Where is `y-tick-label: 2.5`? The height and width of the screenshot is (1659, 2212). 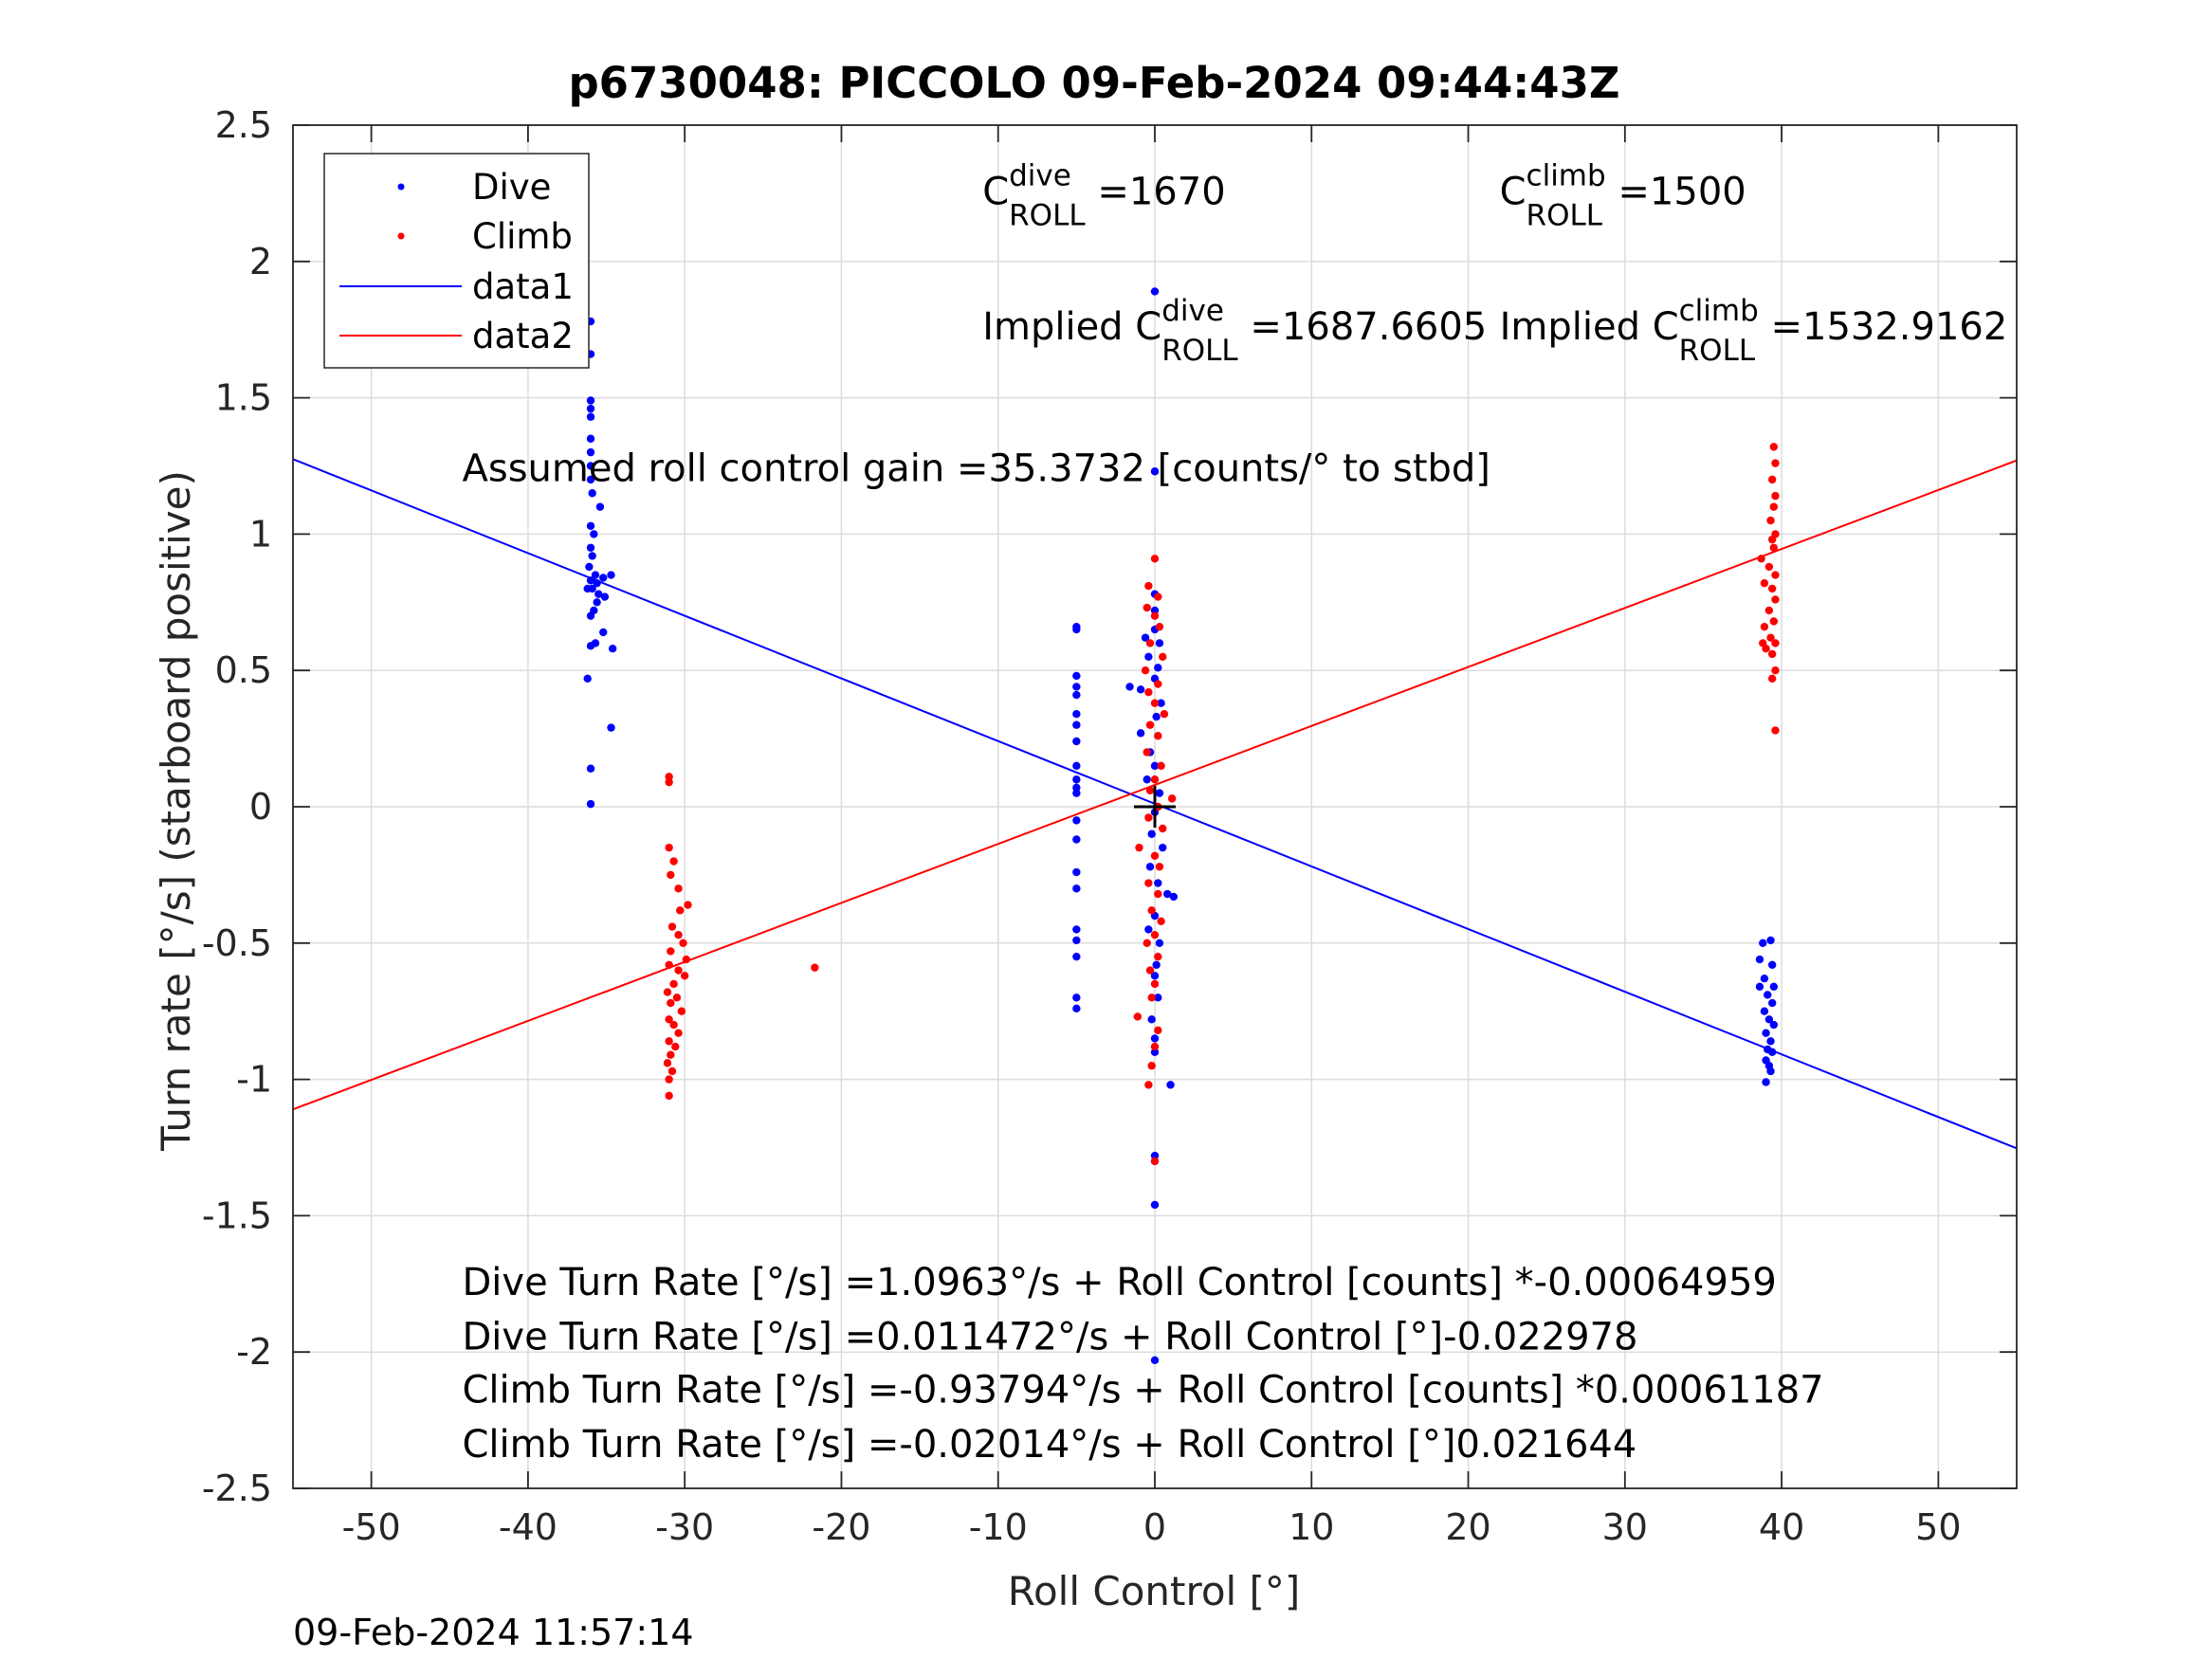 y-tick-label: 2.5 is located at coordinates (243, 125).